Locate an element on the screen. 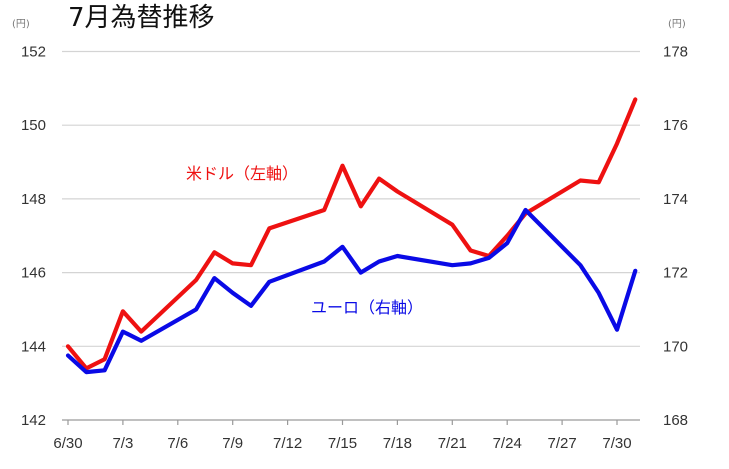 Image resolution: width=729 pixels, height=469 pixels. left-axis-tick-label: 152 is located at coordinates (33, 52).